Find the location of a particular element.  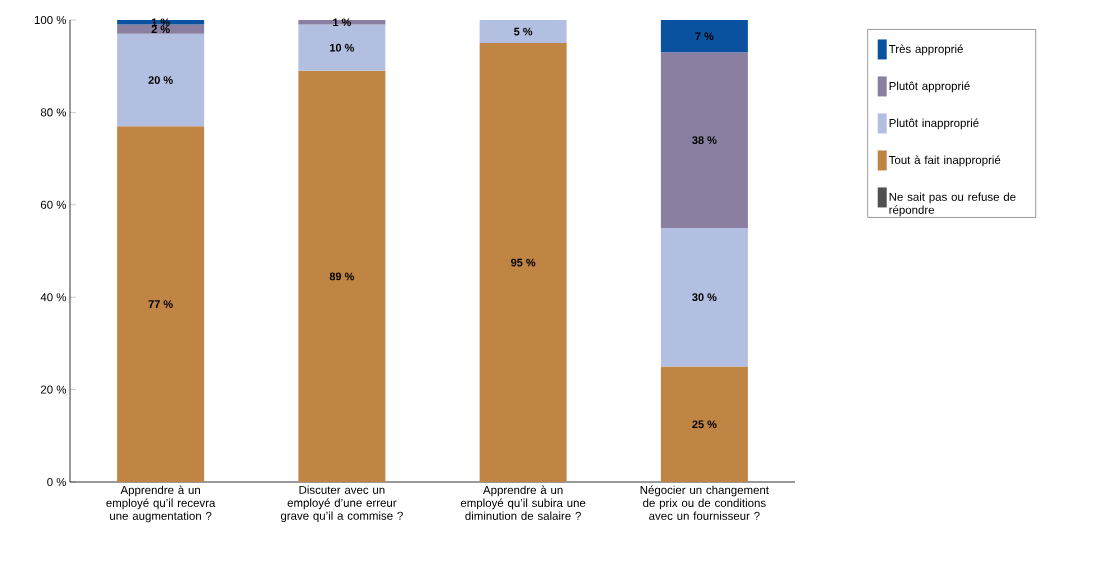

x-tick-label: Apprendre à un employé qu’il subira une diminution de salaire ? is located at coordinates (523, 502).